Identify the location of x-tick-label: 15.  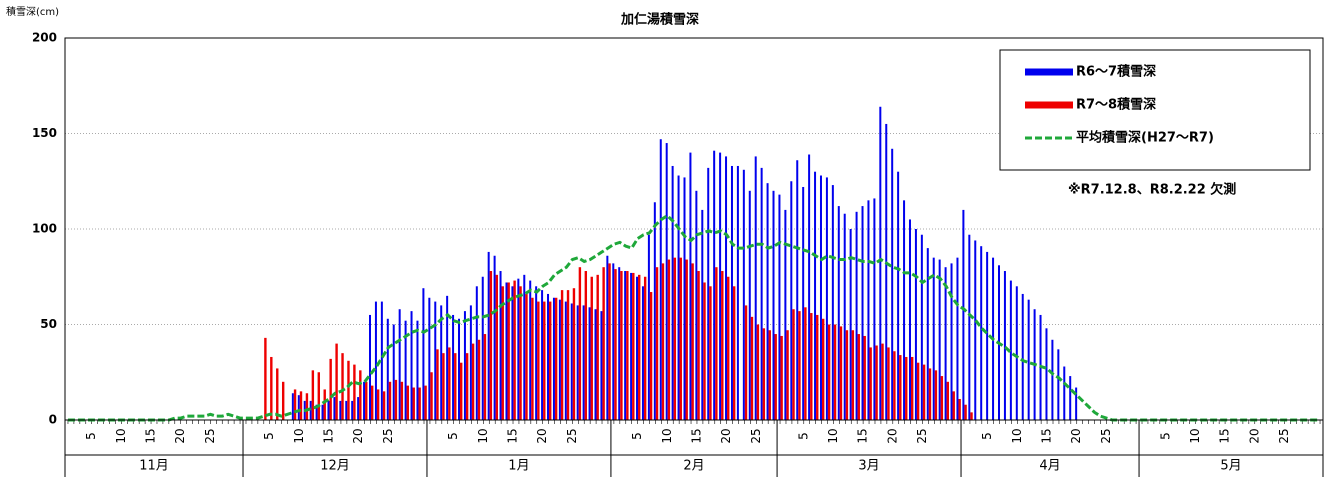
(151, 435).